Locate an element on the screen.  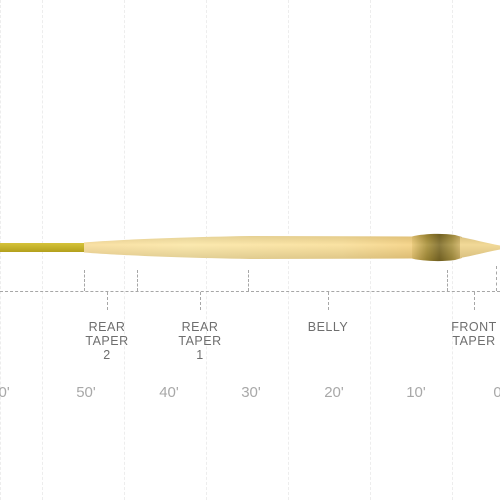
dimension-baseline is located at coordinates (250, 291).